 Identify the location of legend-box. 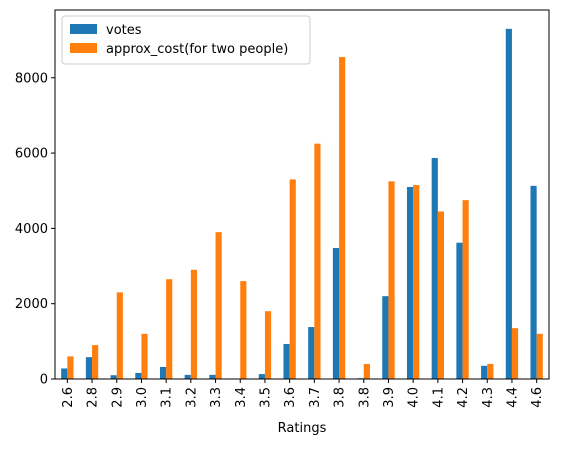
(186, 40).